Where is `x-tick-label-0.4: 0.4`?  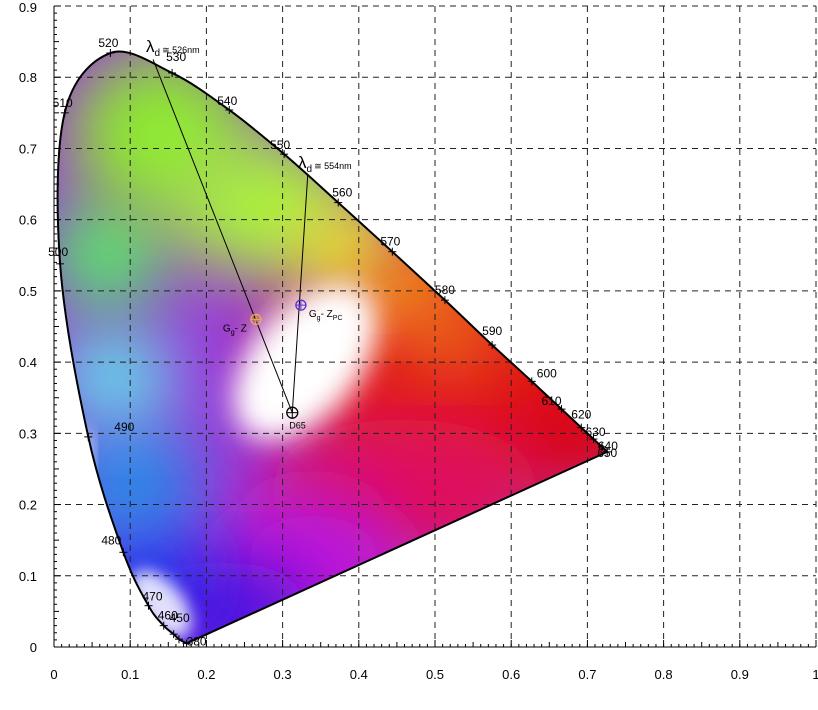
x-tick-label-0.4: 0.4 is located at coordinates (359, 674).